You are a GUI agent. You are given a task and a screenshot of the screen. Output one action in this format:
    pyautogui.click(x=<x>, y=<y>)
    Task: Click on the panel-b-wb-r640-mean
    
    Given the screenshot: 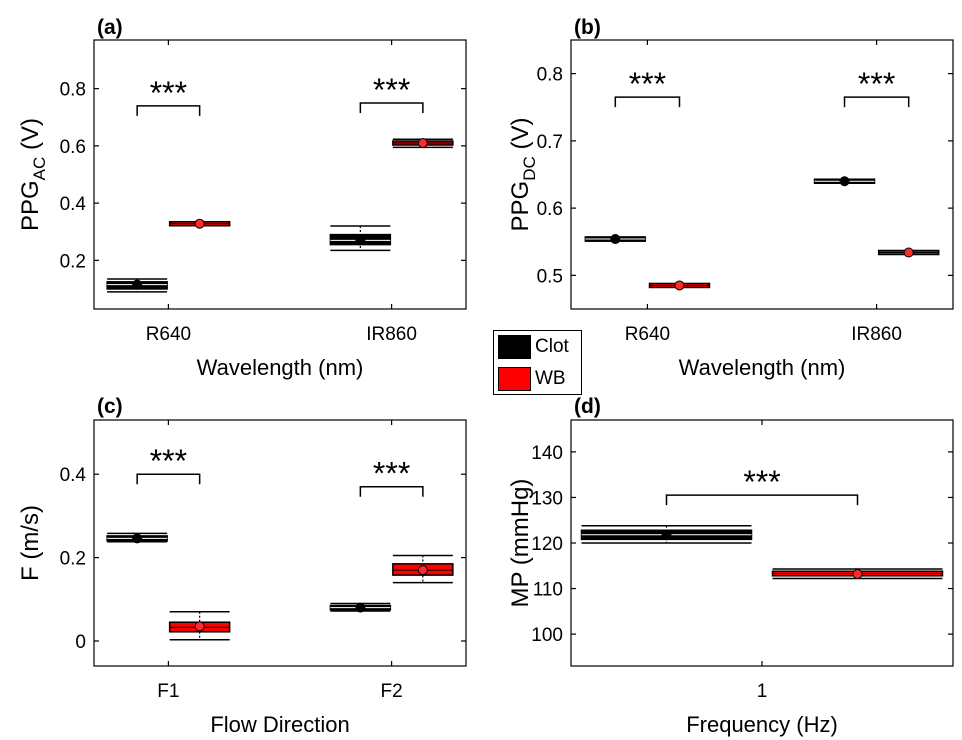 What is the action you would take?
    pyautogui.click(x=679, y=285)
    